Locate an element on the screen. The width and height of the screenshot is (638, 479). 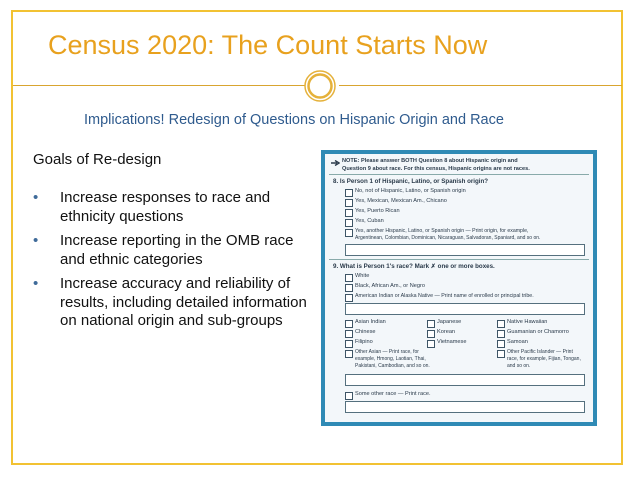
q8-write-in-field is located at coordinates (465, 250).